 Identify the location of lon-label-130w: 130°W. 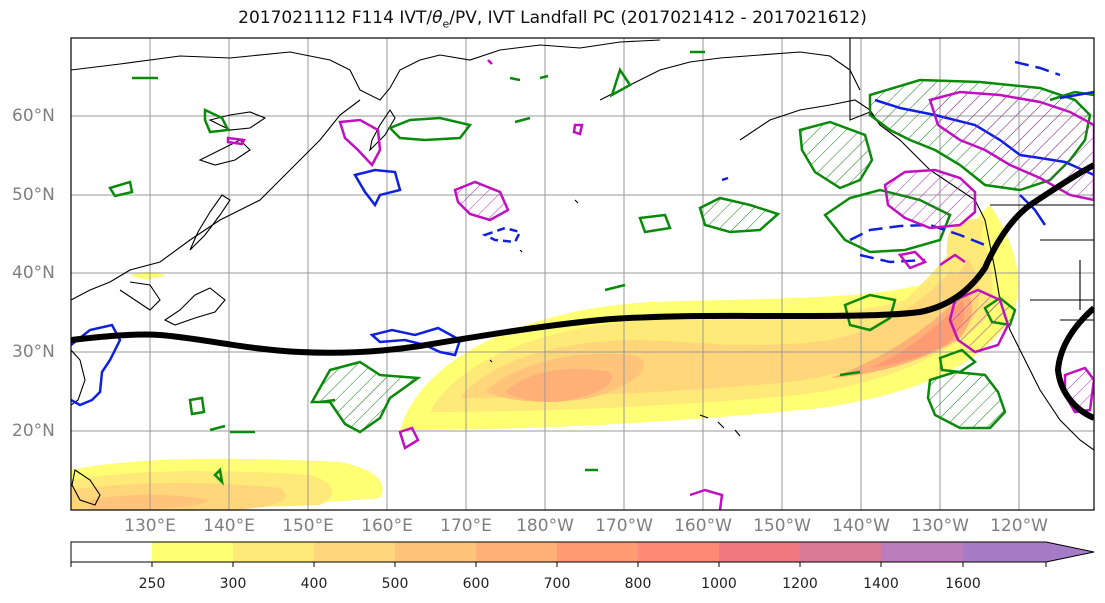
(940, 526).